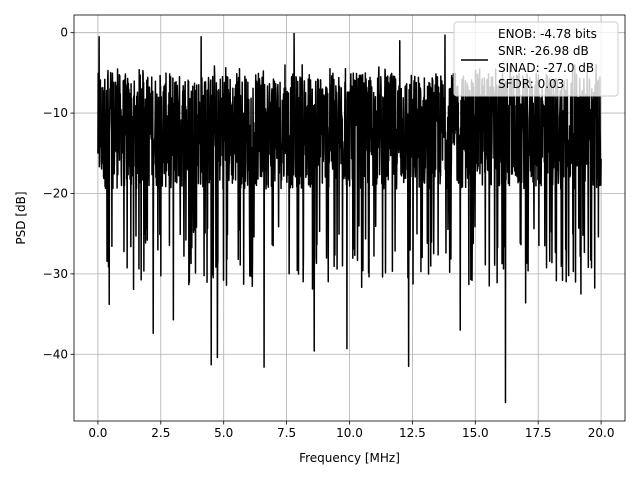  I want to click on x-axis-ticks: 0.0 2.5 5.0 7.5 10.0 12.5 15.0 17.5 20.0, so click(351, 430).